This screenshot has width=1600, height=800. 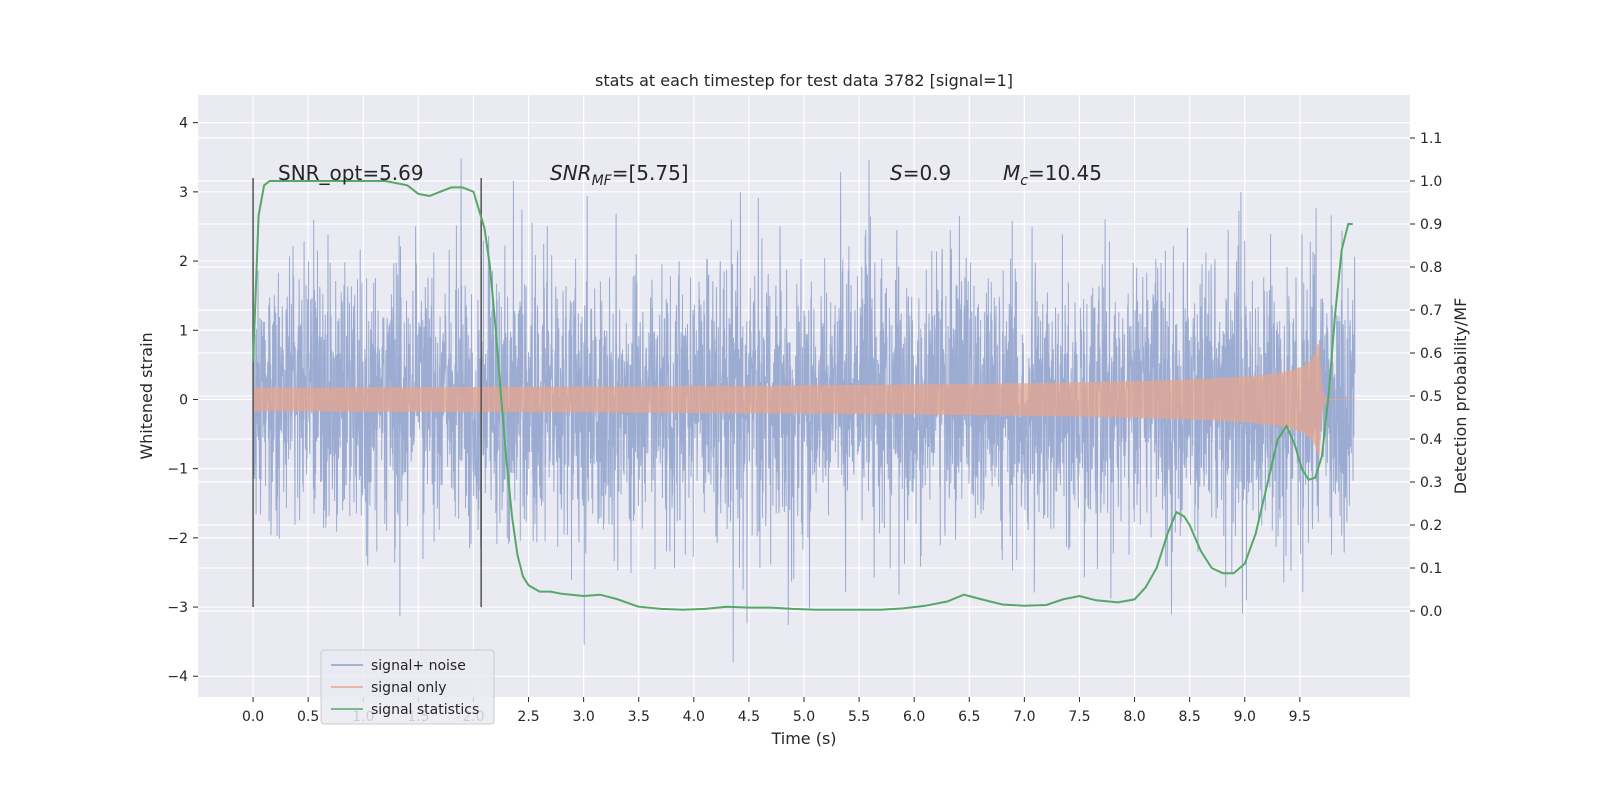 What do you see at coordinates (969, 717) in the screenshot?
I see `x-tick-label: 6.5` at bounding box center [969, 717].